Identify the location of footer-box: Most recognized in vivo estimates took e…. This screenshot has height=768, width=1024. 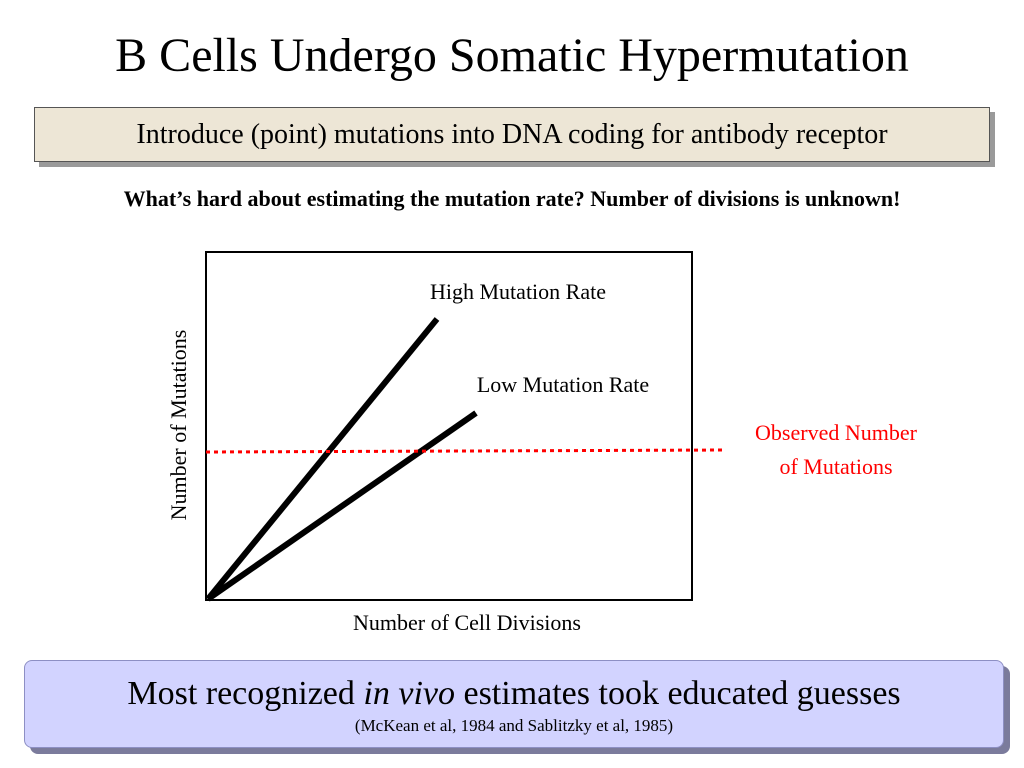
(514, 704).